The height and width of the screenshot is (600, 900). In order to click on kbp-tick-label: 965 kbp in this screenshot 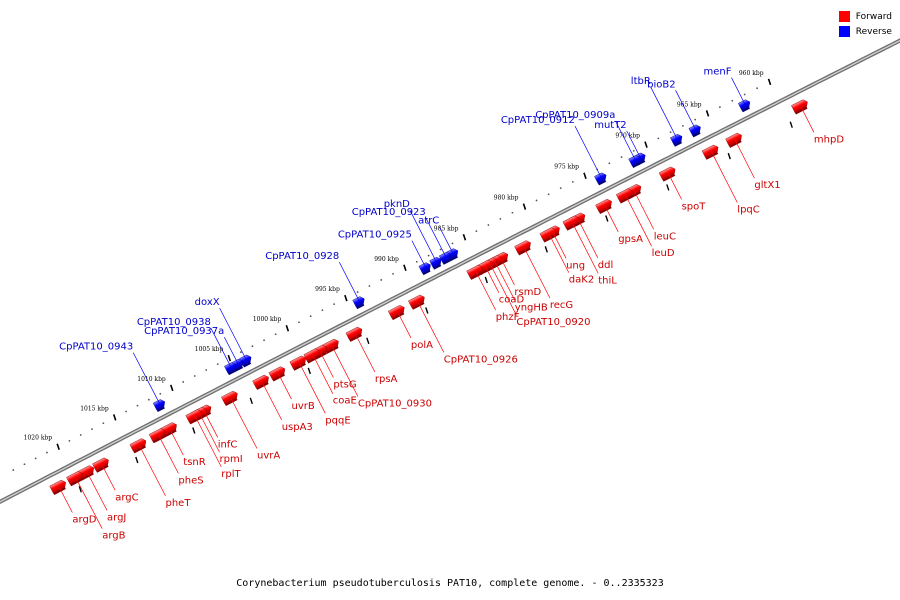, I will do `click(689, 104)`.